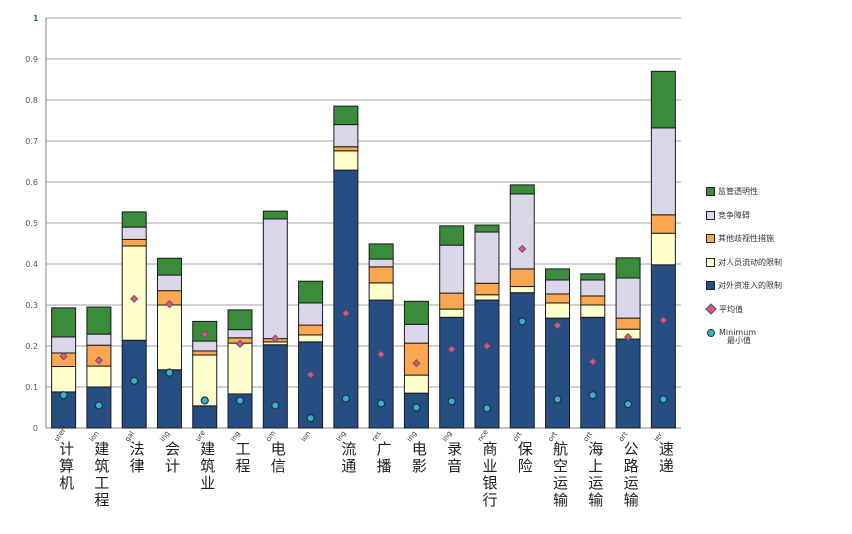  I want to click on x-tick-label-zh: 建筑业, so click(207, 466).